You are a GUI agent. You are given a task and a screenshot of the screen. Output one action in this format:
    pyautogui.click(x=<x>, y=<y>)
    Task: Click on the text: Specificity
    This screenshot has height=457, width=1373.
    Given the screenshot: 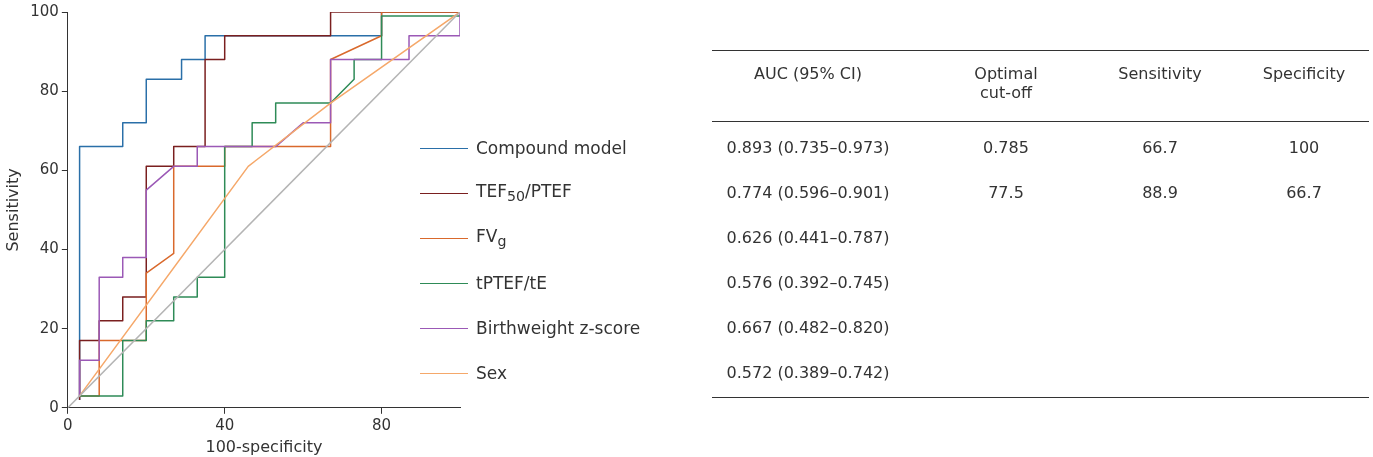 What is the action you would take?
    pyautogui.click(x=1304, y=73)
    